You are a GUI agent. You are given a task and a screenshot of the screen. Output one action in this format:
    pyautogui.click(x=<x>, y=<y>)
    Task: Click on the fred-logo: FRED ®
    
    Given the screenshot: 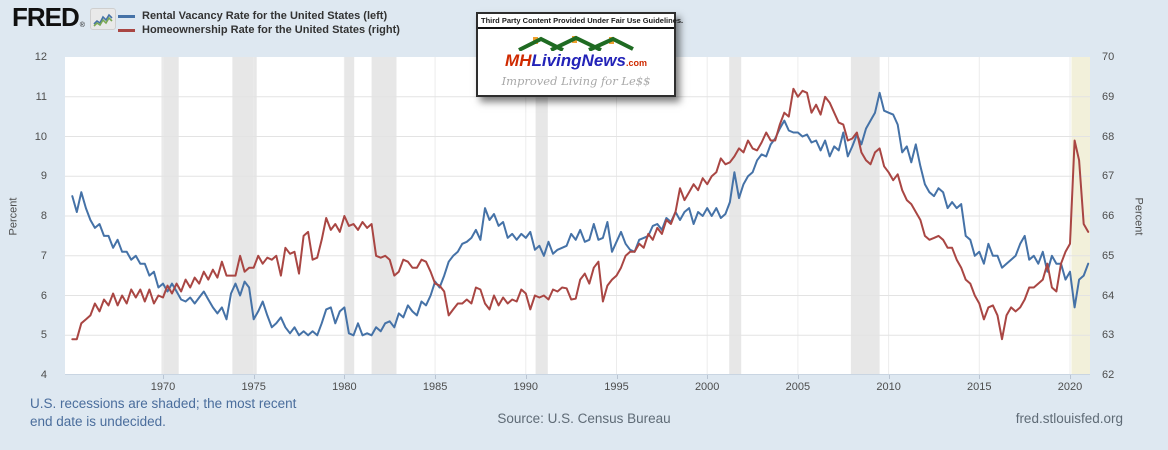 What is the action you would take?
    pyautogui.click(x=64, y=17)
    